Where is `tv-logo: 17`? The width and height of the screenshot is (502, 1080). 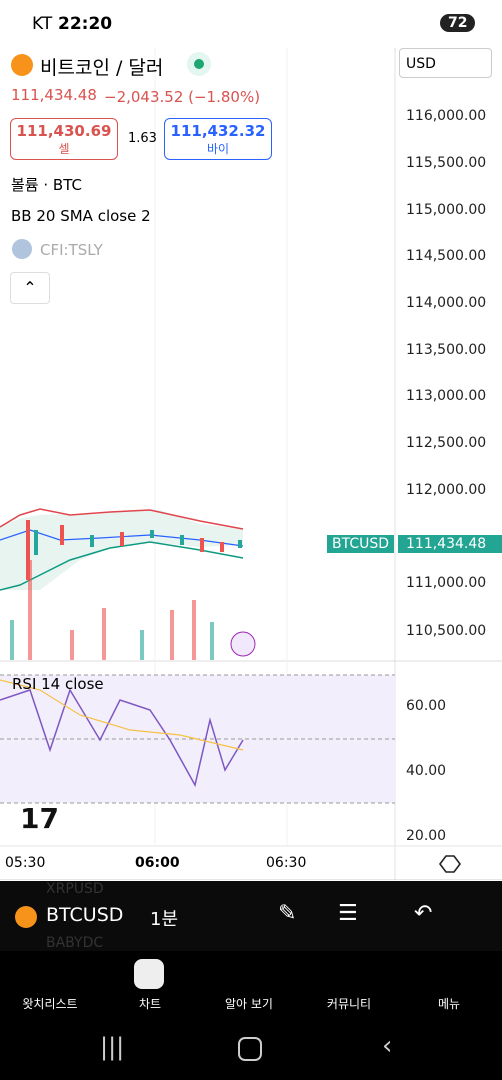
tv-logo: 17 is located at coordinates (39, 818).